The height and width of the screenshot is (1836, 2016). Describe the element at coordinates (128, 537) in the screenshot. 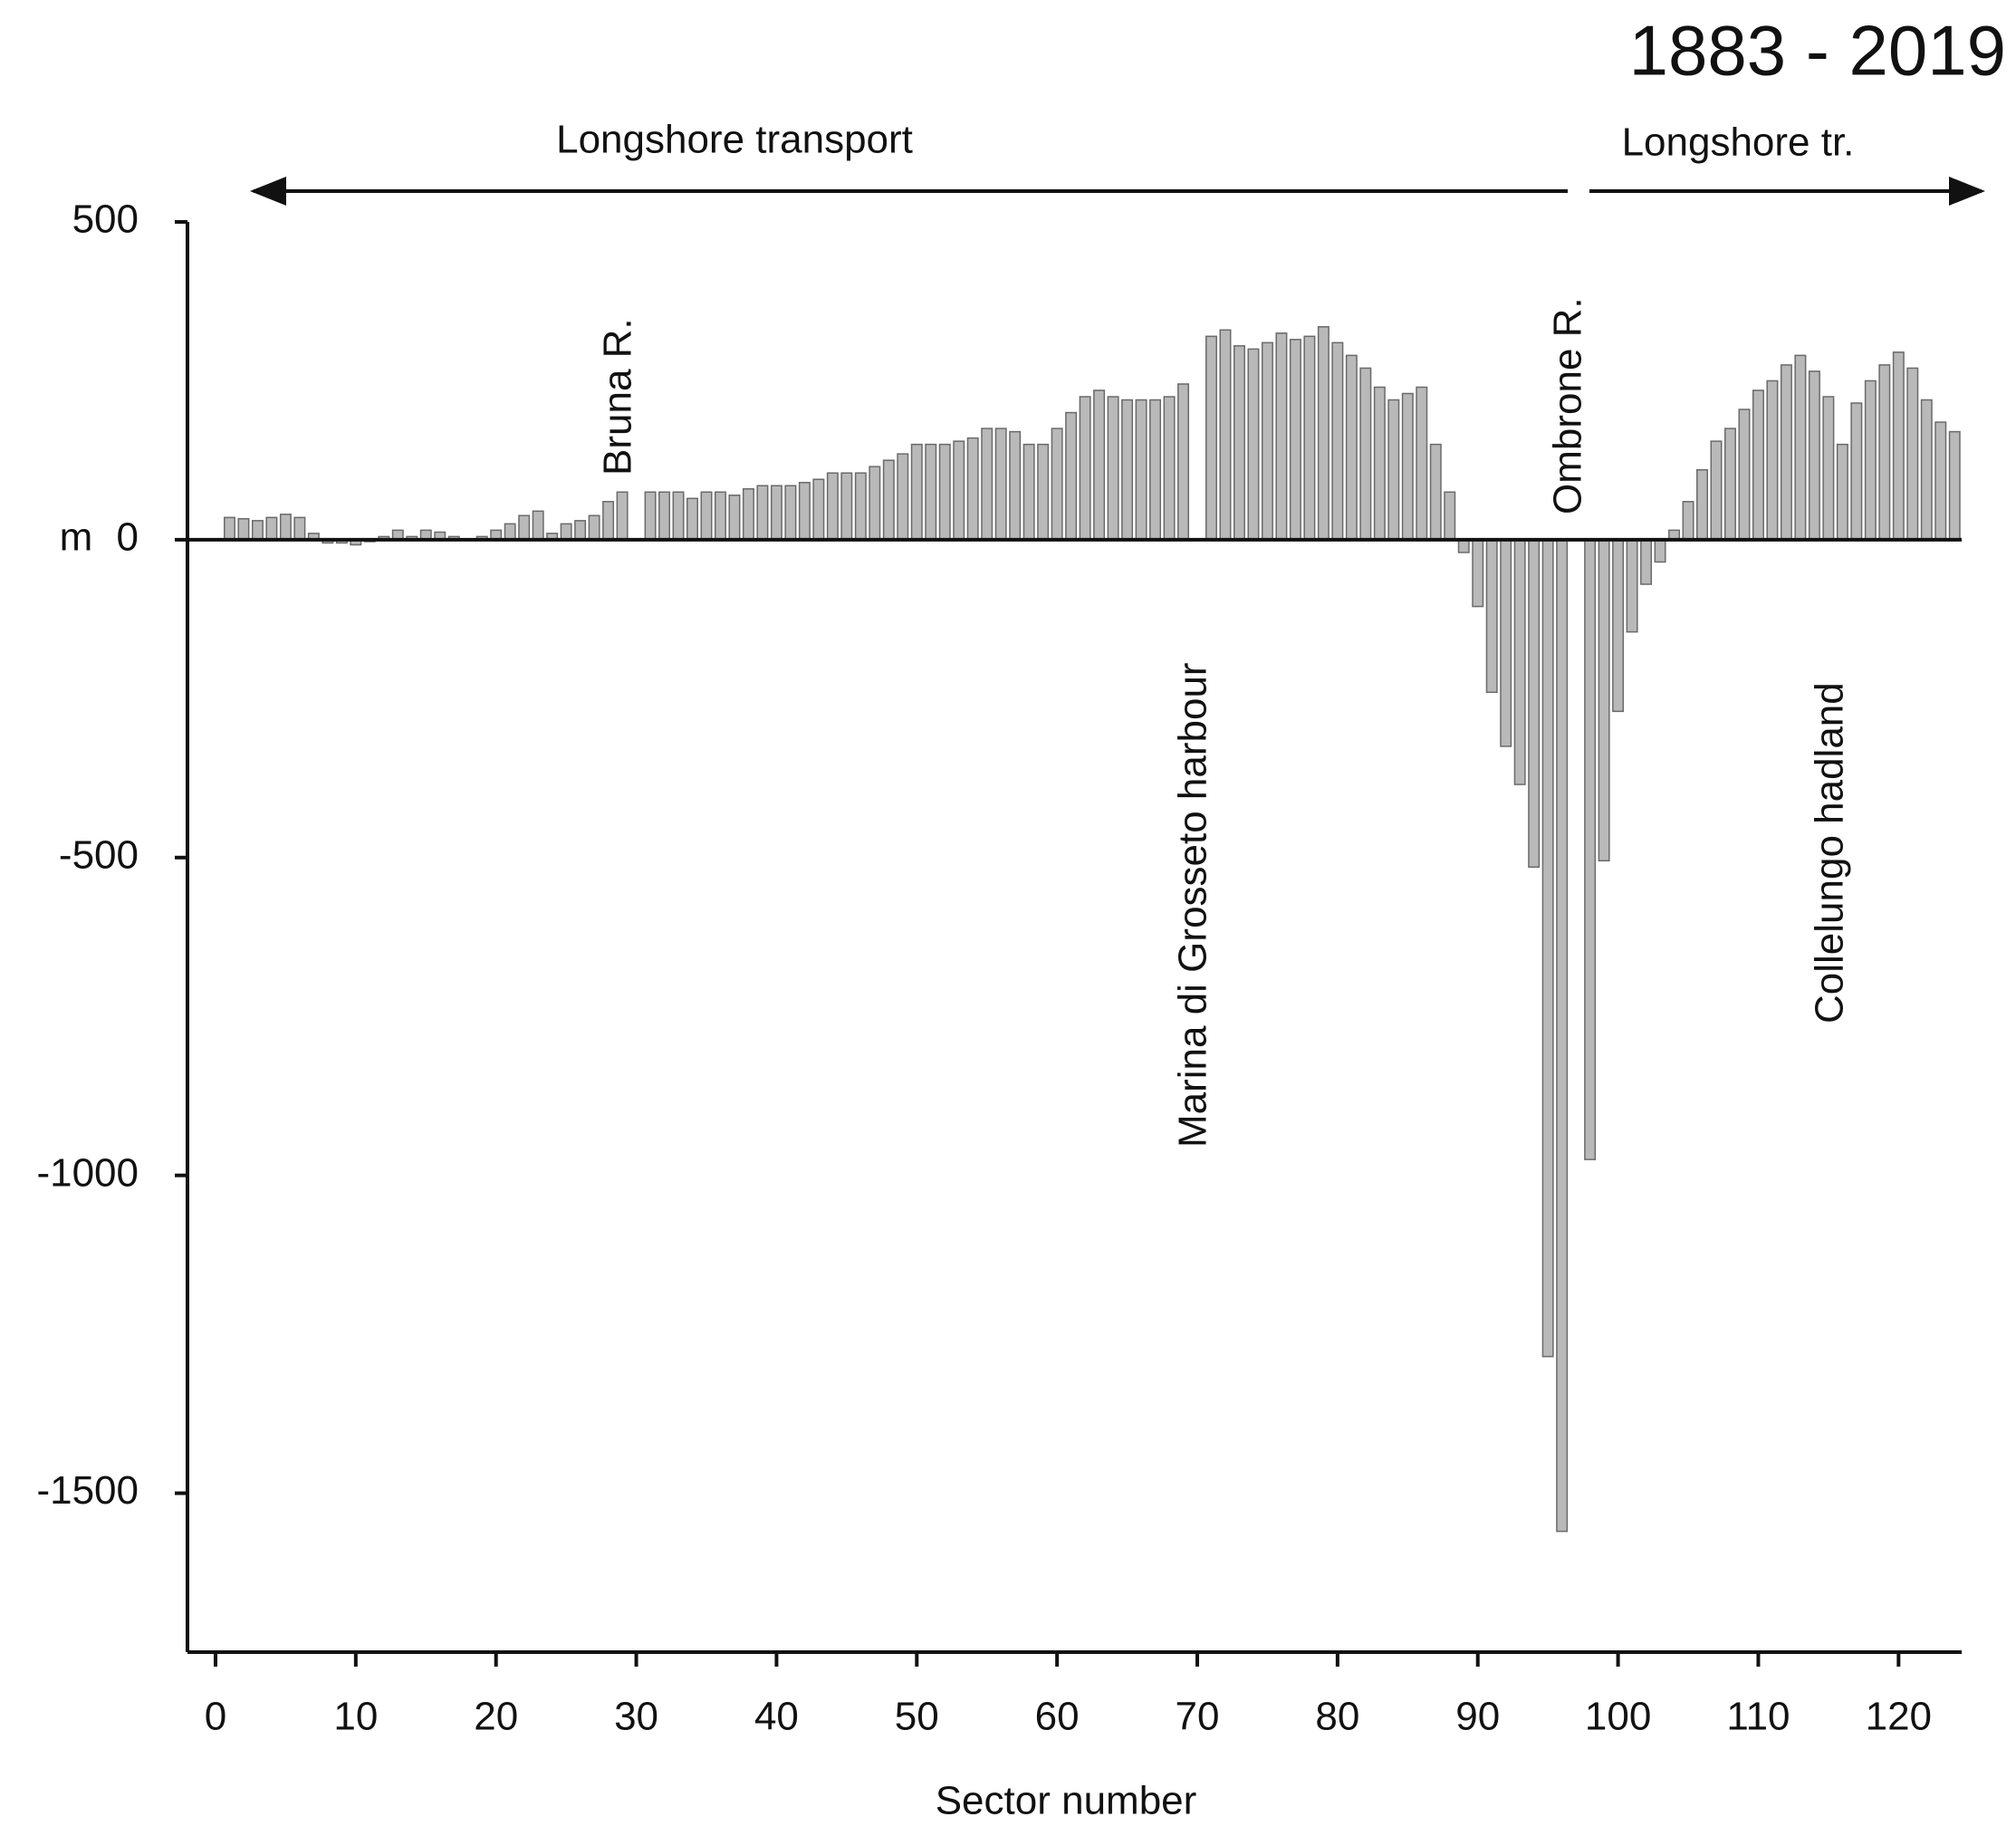

I see `y-tick-label: 0` at that location.